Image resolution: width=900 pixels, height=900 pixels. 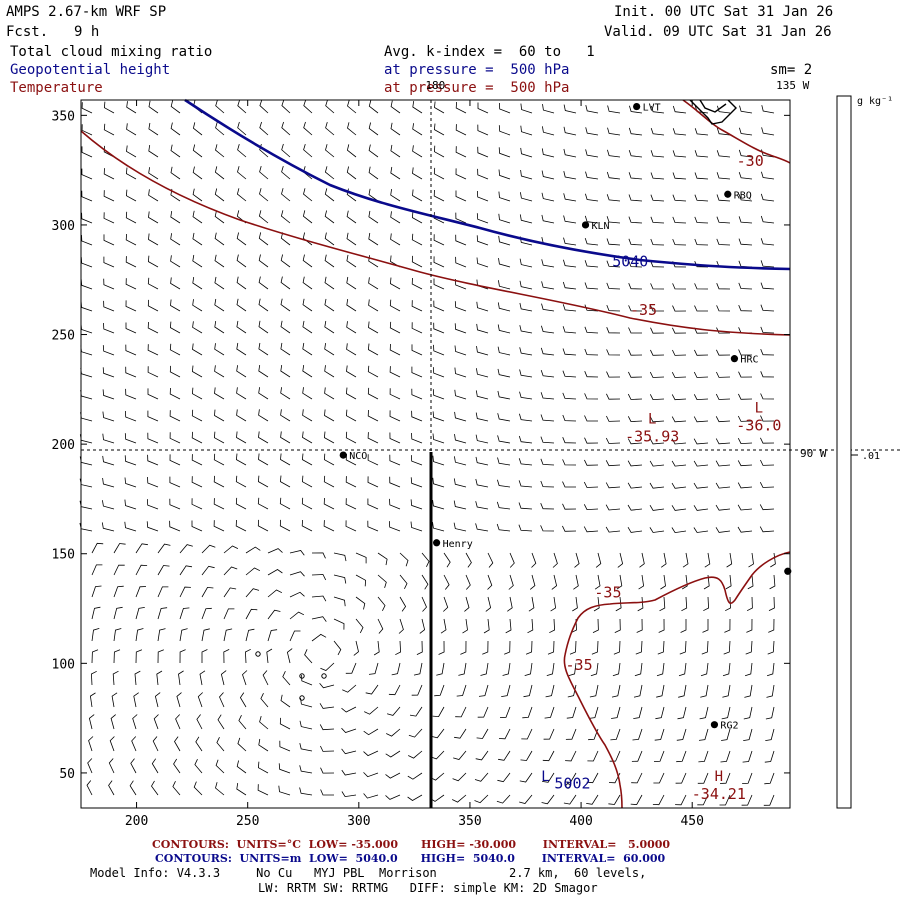 What do you see at coordinates (477, 88) in the screenshot?
I see `pressure-temperature: at pressure = 500 hPa` at bounding box center [477, 88].